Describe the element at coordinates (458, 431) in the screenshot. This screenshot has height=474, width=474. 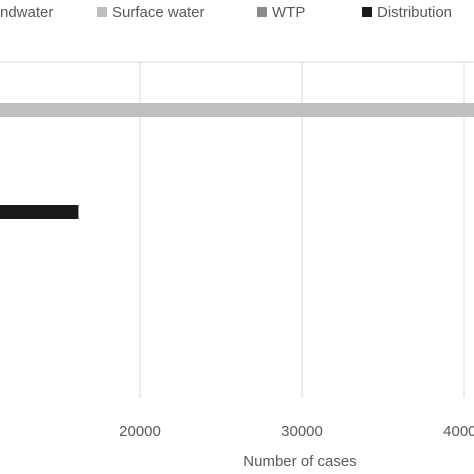
I see `x-tick-label: 40000` at that location.